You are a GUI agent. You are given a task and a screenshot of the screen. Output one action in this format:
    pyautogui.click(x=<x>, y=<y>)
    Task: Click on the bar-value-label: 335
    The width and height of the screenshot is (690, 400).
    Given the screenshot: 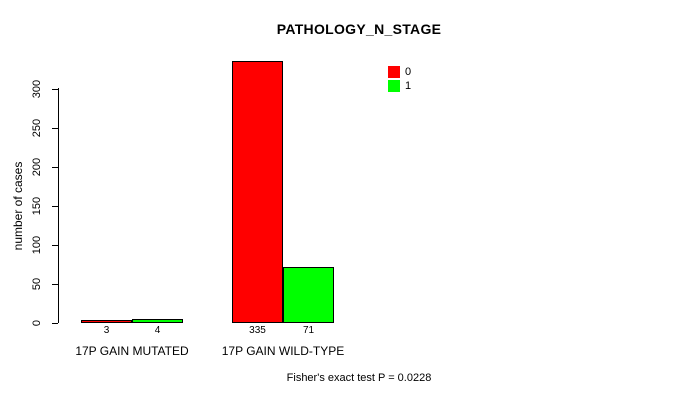 What is the action you would take?
    pyautogui.click(x=257, y=330)
    